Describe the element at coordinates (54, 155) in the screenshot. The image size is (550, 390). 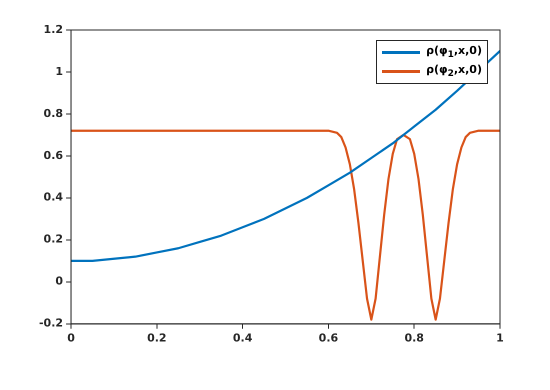
I see `y-tick-label: 0.6` at that location.